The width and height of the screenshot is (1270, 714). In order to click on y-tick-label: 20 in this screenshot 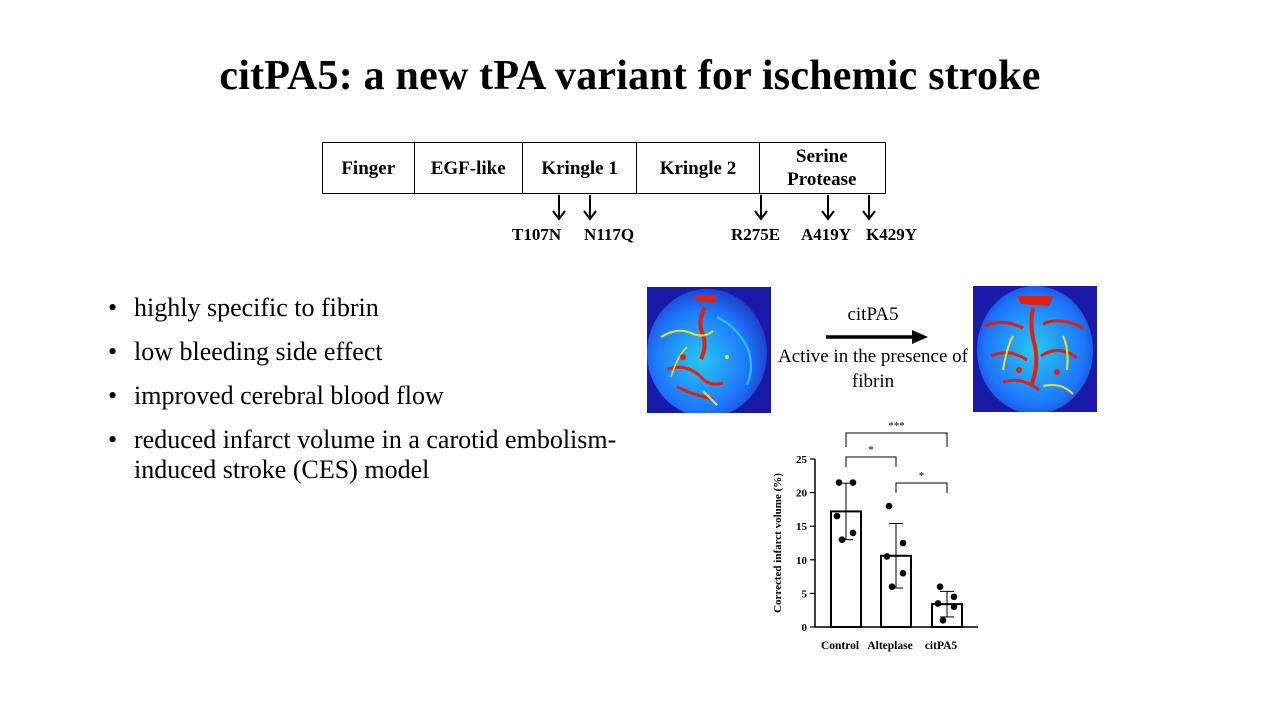, I will do `click(802, 494)`.